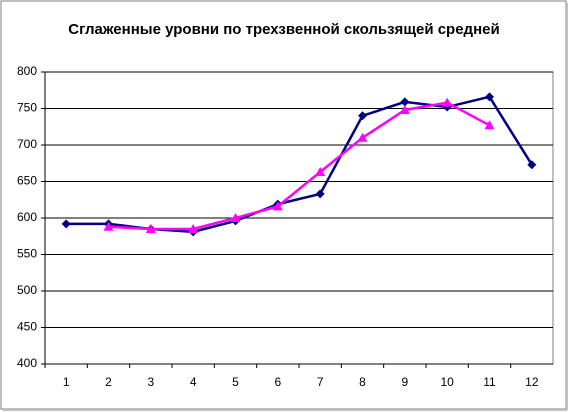 This screenshot has height=412, width=569. I want to click on y-tick-label: 500, so click(27, 290).